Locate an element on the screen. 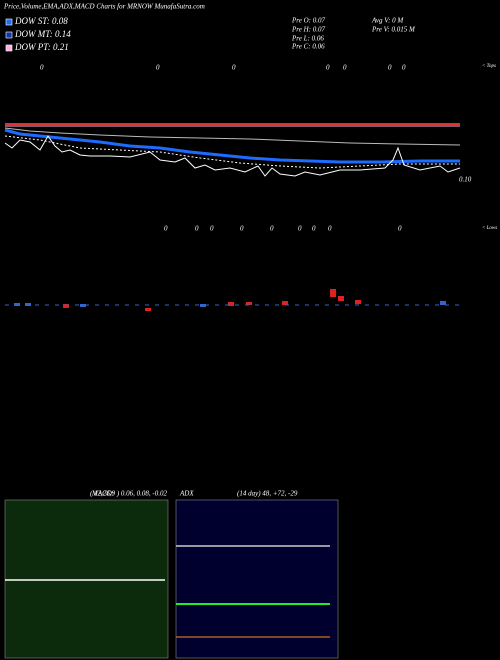 The width and height of the screenshot is (500, 660). adx-panel is located at coordinates (257, 579).